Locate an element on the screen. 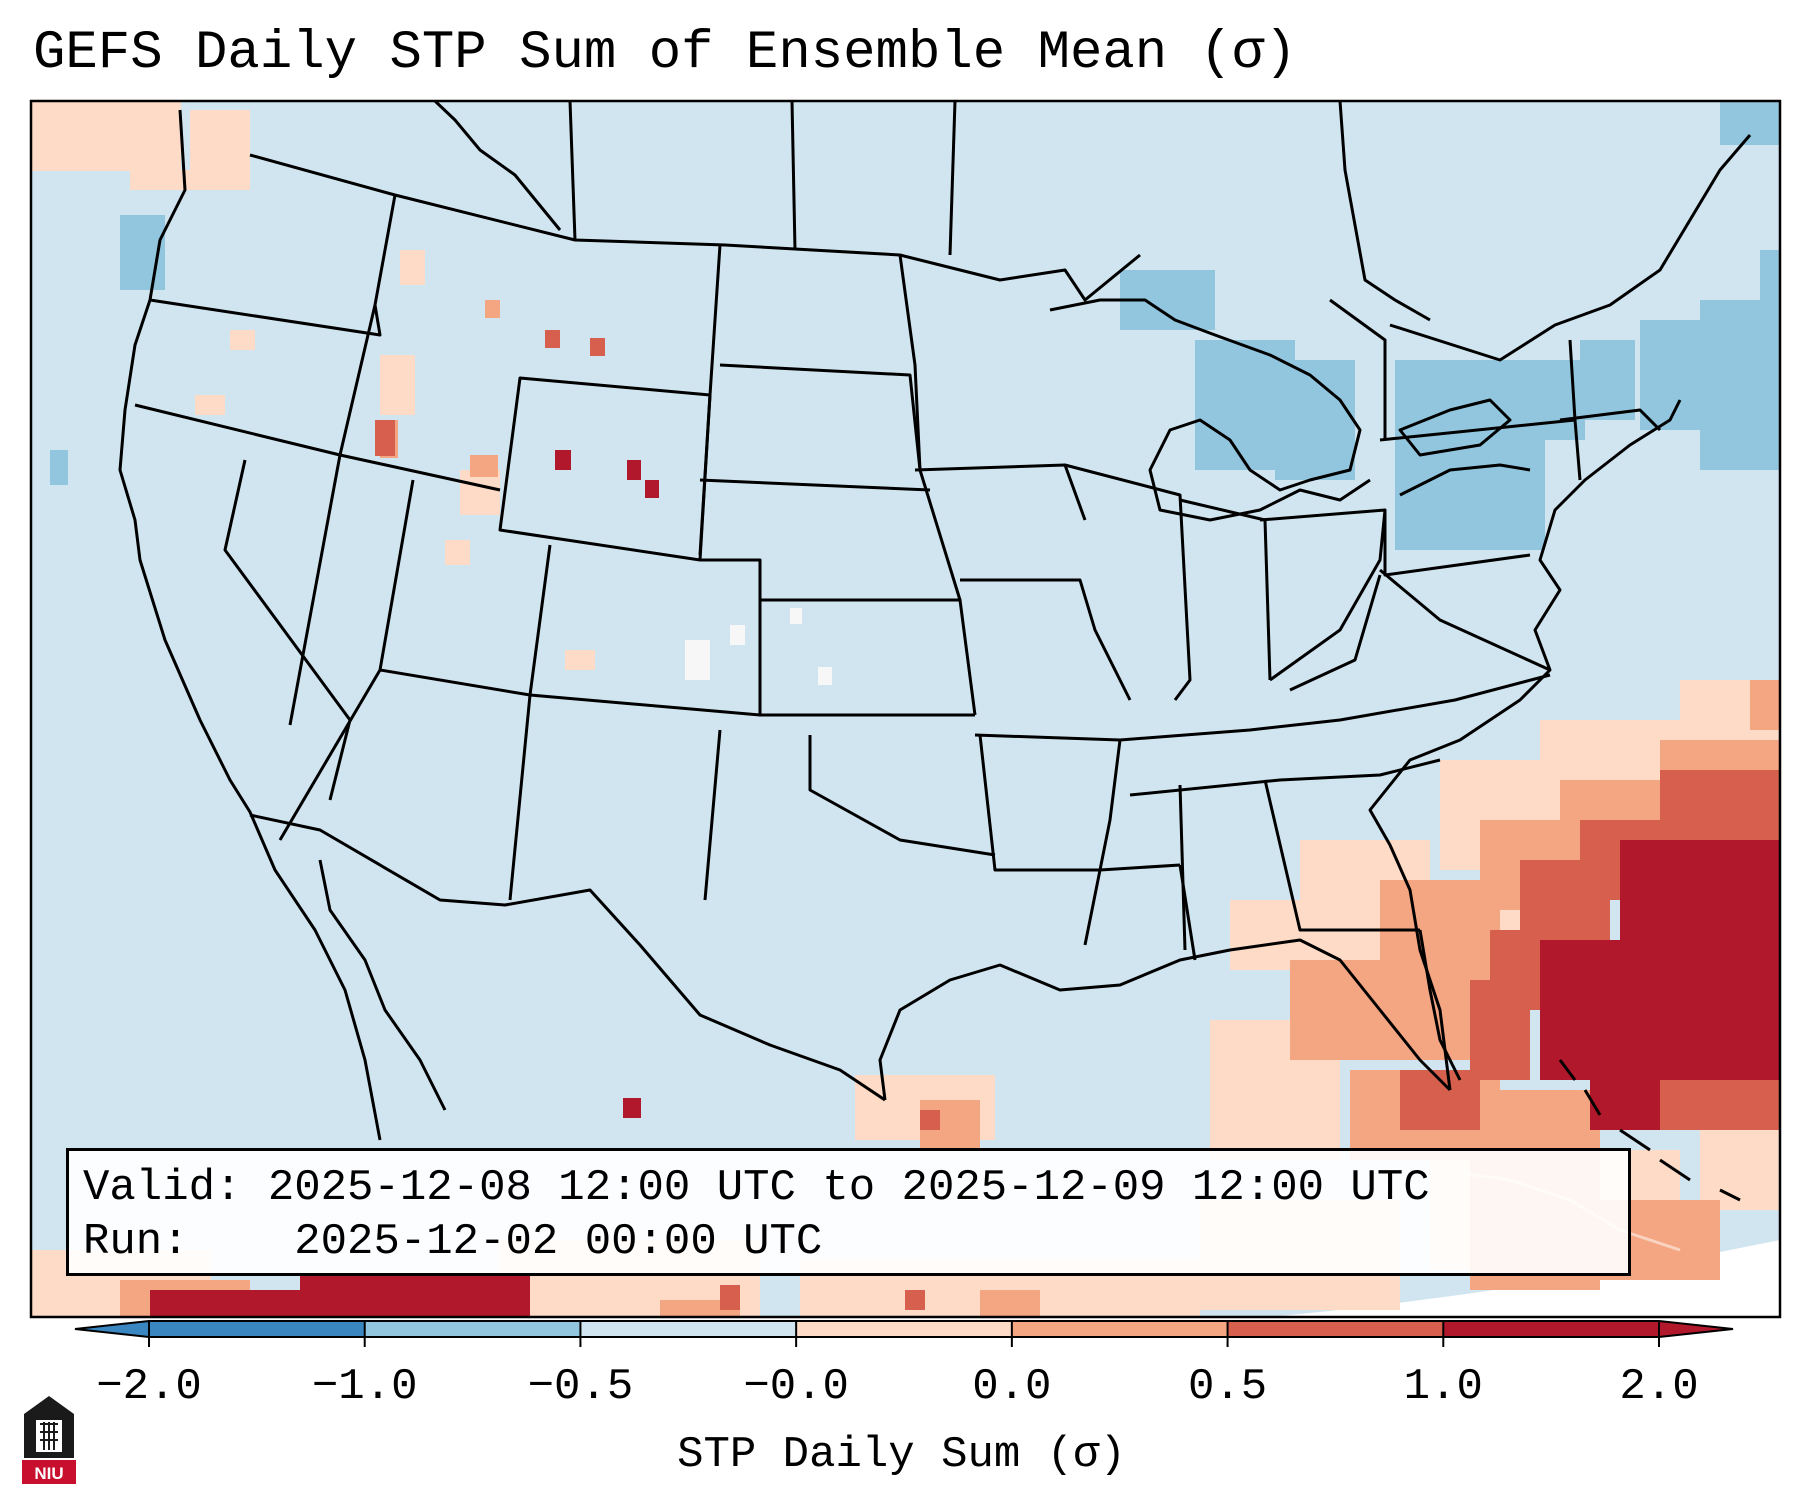 The height and width of the screenshot is (1506, 1803). colorbar is located at coordinates (904, 1333).